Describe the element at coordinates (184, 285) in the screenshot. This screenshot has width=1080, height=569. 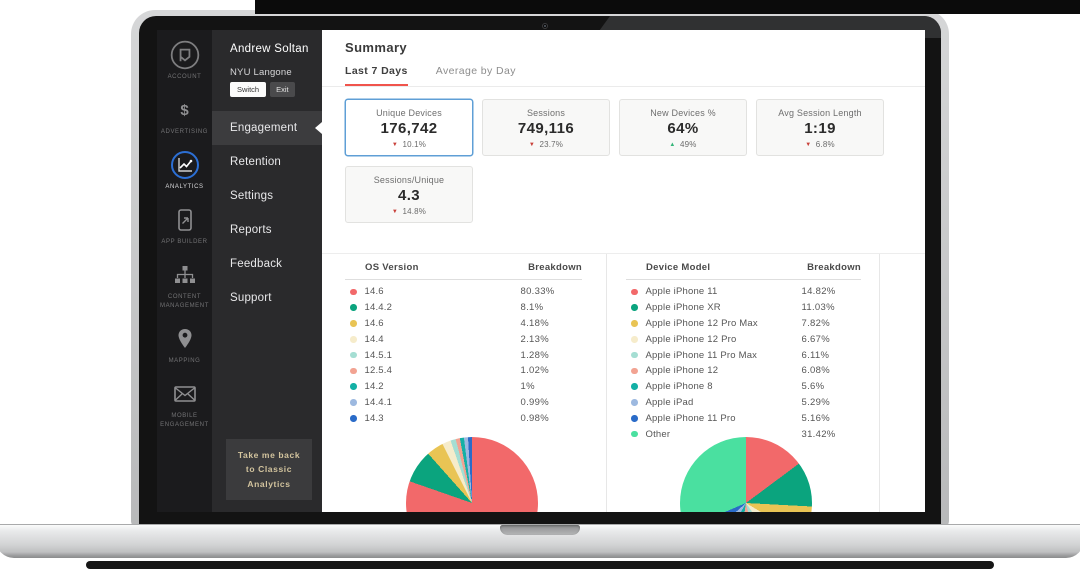
I see `rail-item-content-management: CONTENT MANAGEMENT` at that location.